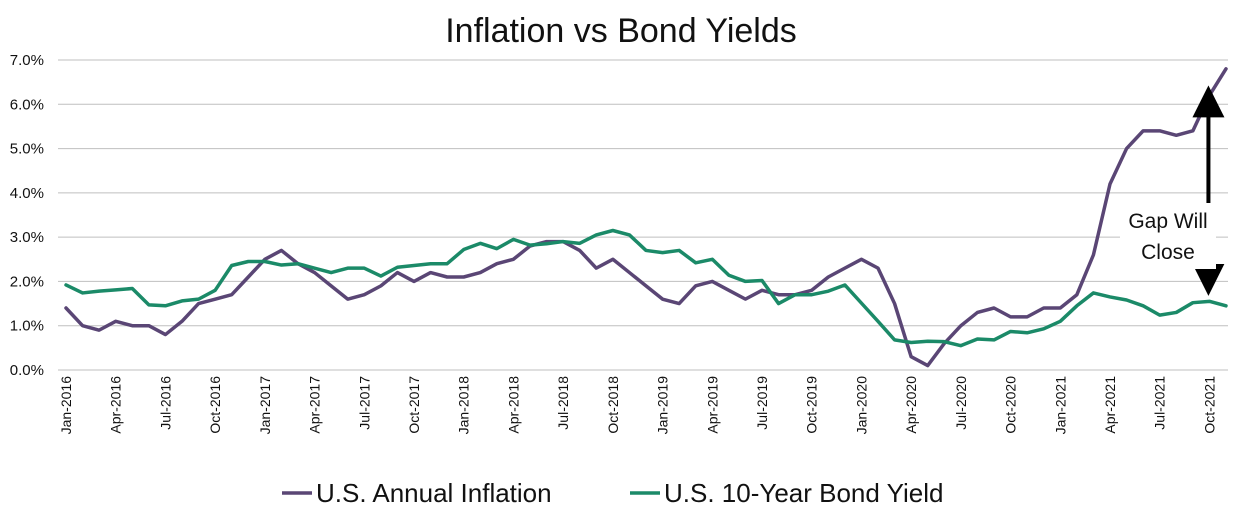 The height and width of the screenshot is (519, 1243). What do you see at coordinates (464, 405) in the screenshot?
I see `x-tick-label: Jan-2018` at bounding box center [464, 405].